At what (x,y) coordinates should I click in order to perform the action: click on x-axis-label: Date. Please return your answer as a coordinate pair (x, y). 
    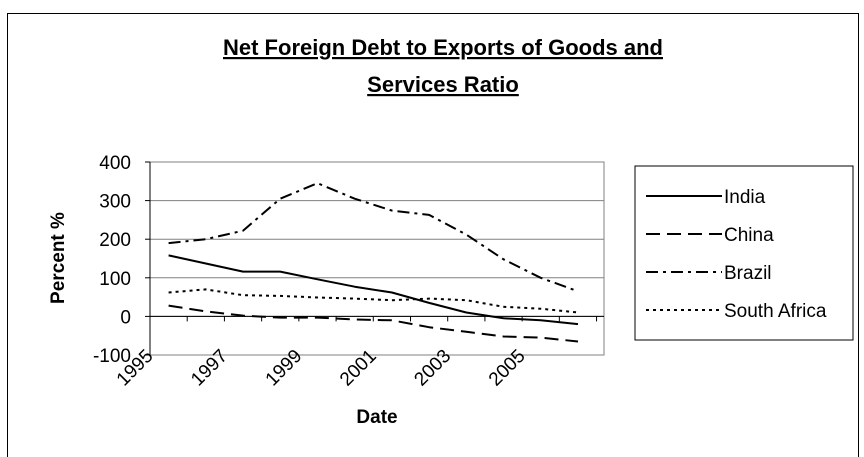
    Looking at the image, I should click on (376, 417).